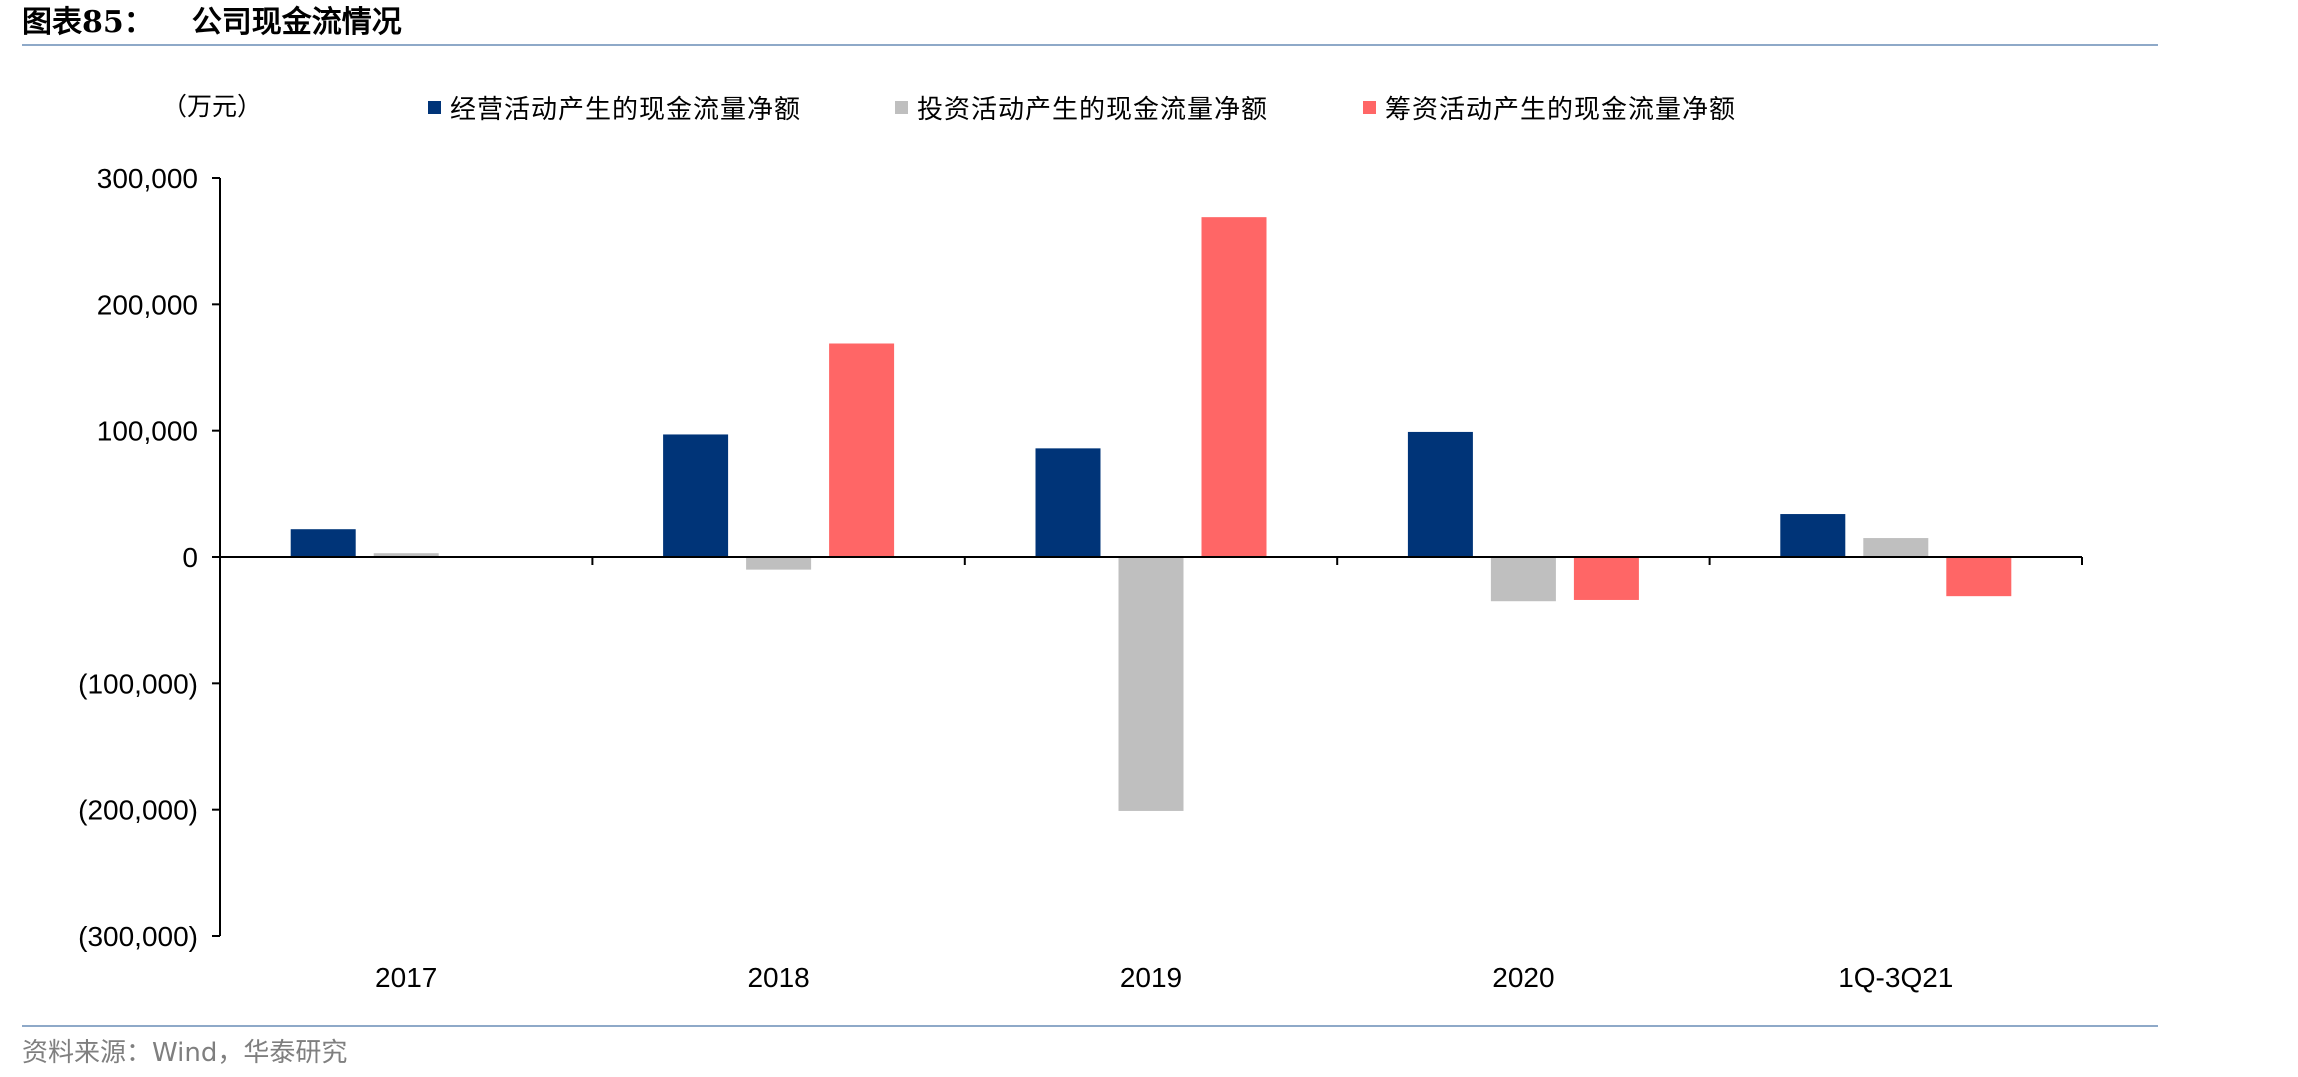 This screenshot has height=1077, width=2298. What do you see at coordinates (147, 304) in the screenshot?
I see `y-tick-label: 200,000` at bounding box center [147, 304].